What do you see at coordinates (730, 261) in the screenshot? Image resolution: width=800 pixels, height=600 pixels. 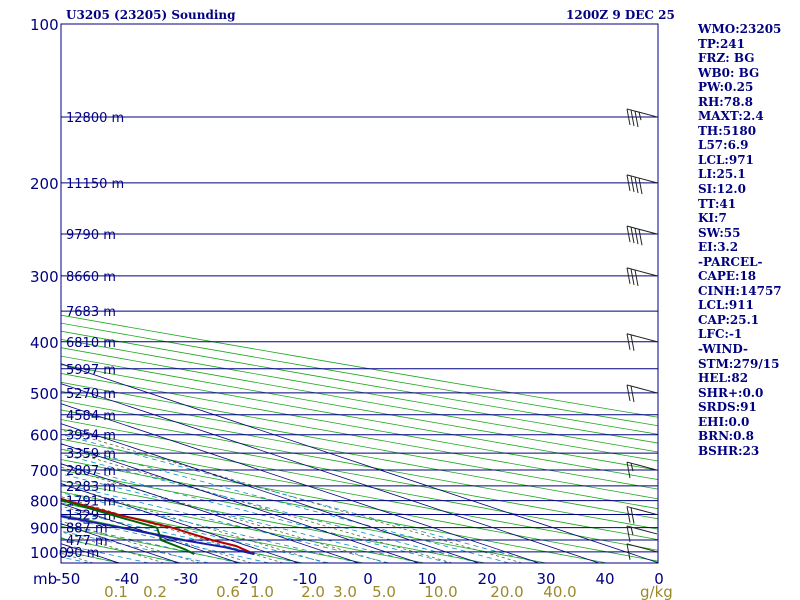 I see `index-item: -PARCEL-` at bounding box center [730, 261].